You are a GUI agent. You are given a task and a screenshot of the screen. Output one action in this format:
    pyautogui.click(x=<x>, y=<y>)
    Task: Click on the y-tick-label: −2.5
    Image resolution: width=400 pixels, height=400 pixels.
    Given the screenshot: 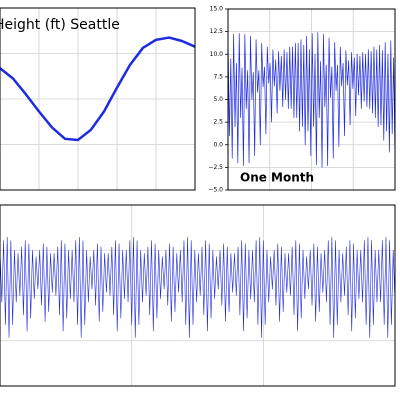 What is the action you would take?
    pyautogui.click(x=215, y=167)
    